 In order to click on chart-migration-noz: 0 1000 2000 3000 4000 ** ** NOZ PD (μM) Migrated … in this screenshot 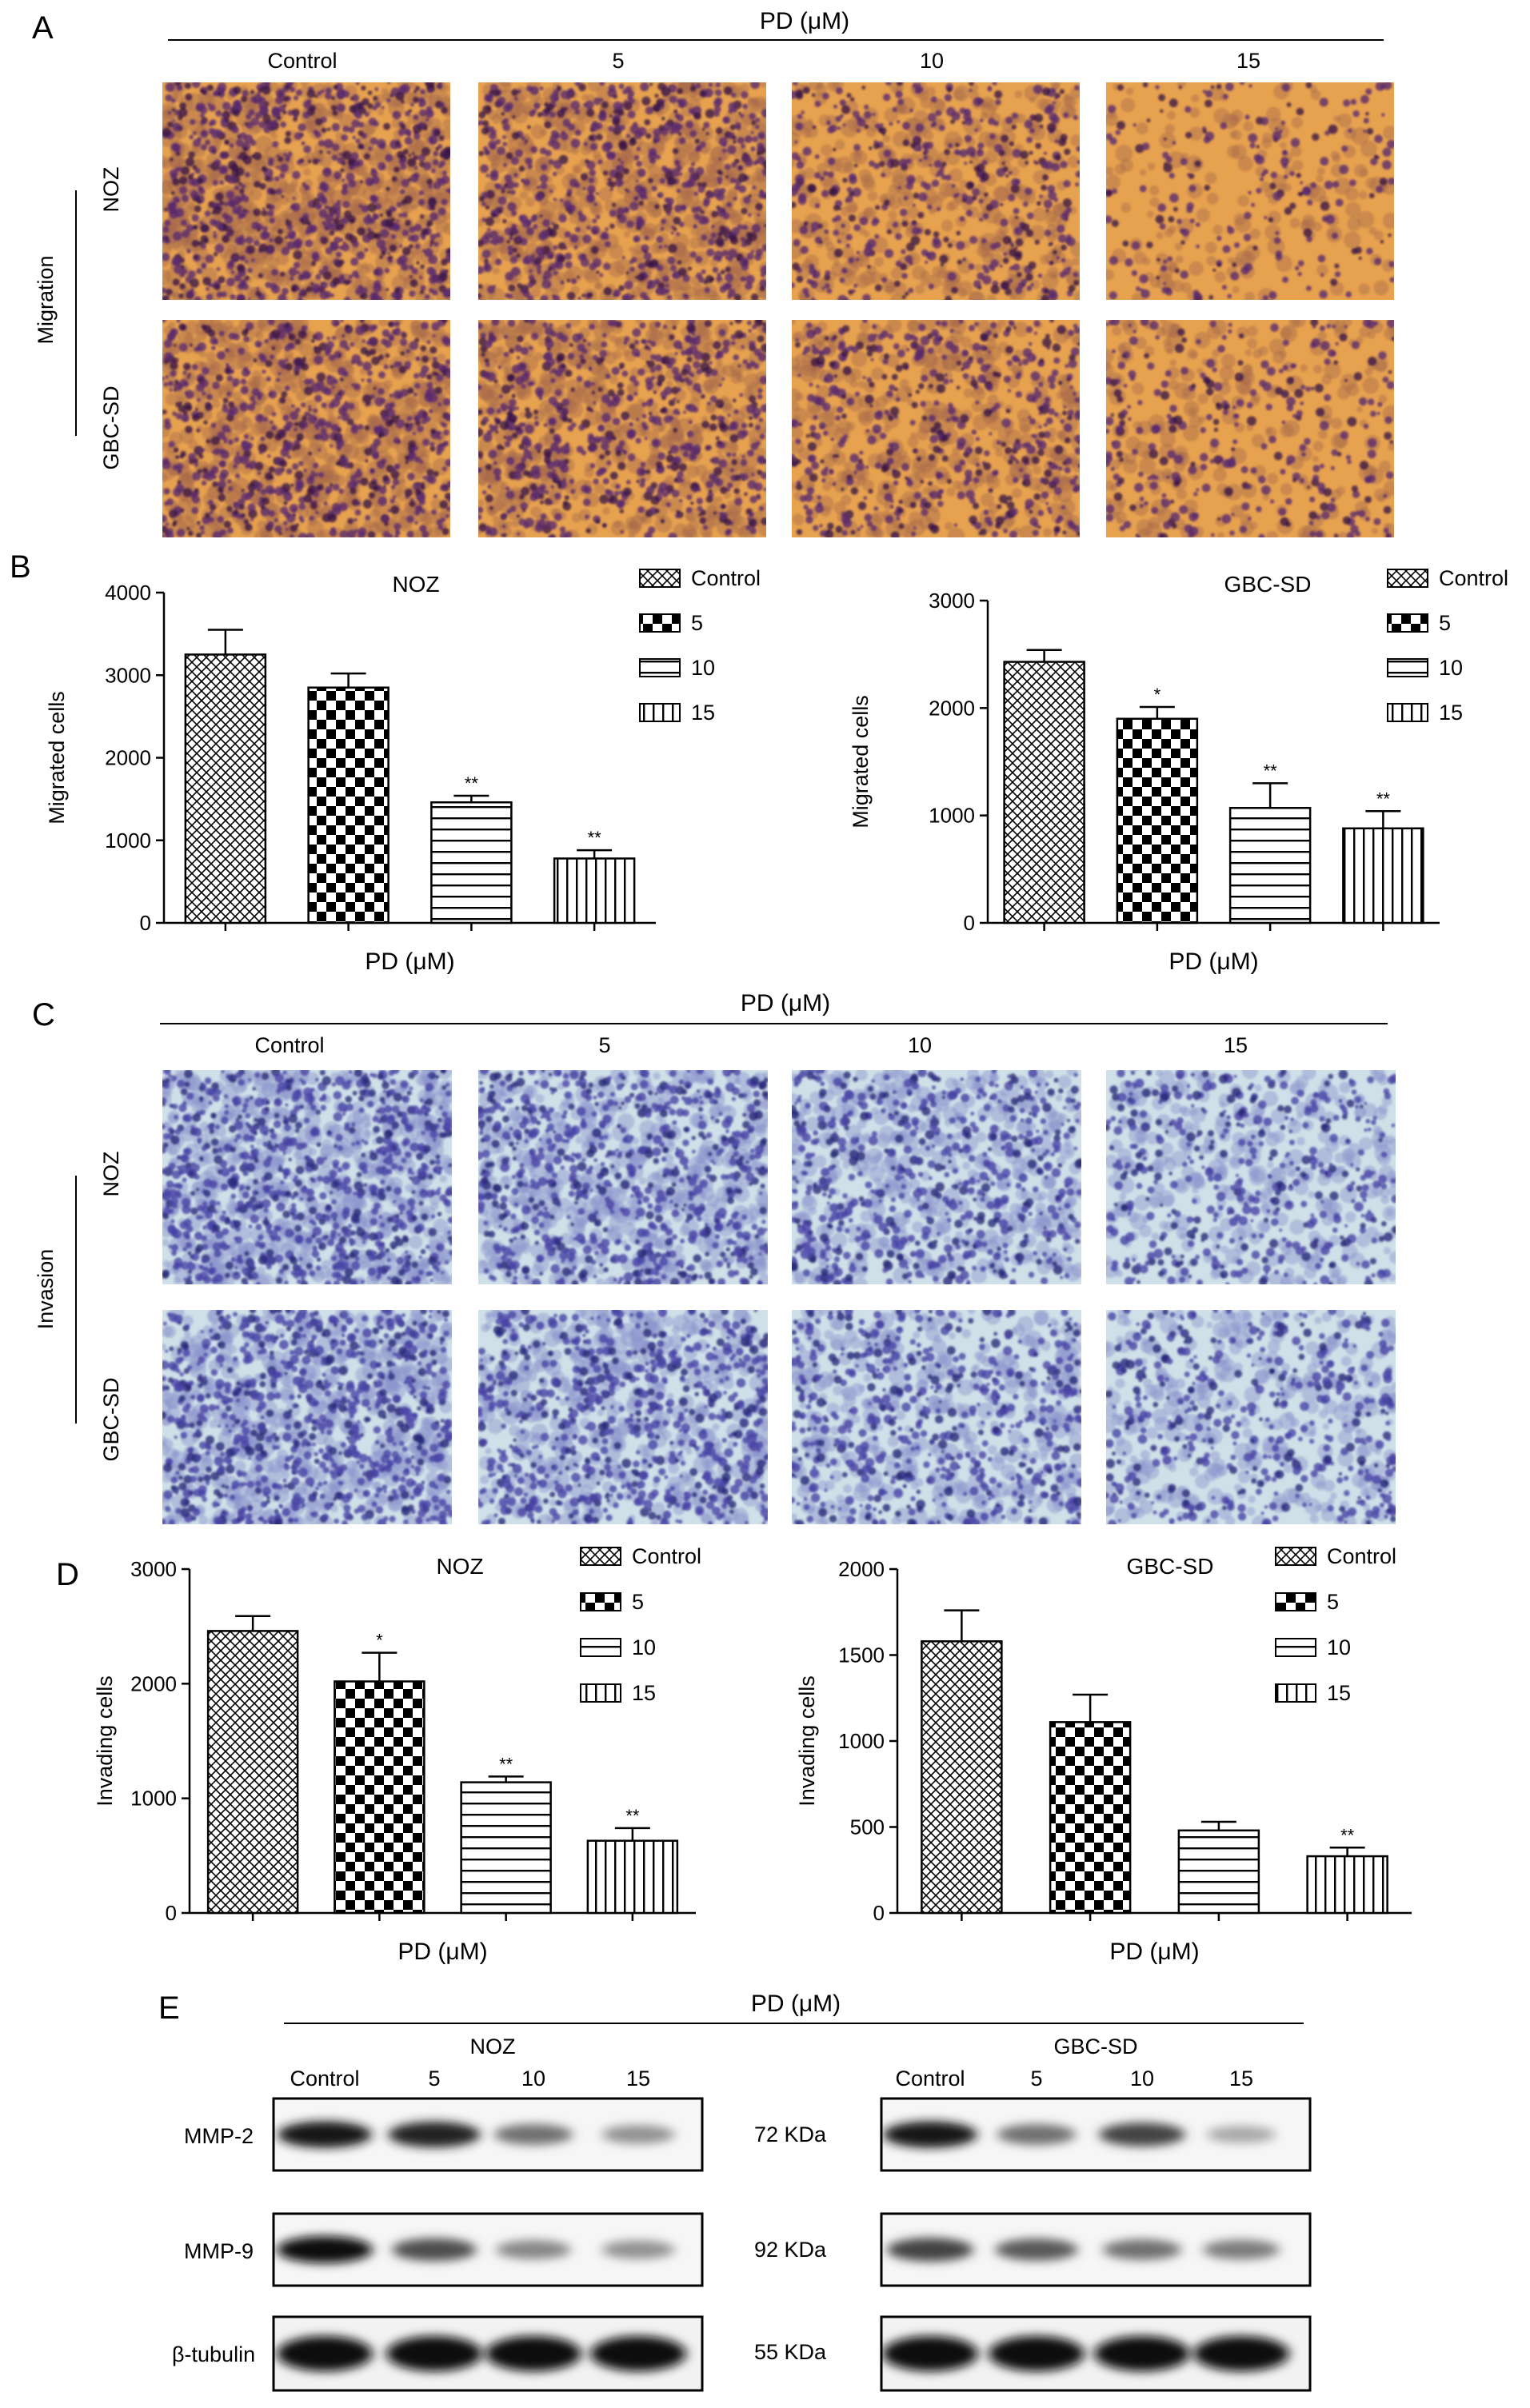, I will do `click(403, 770)`.